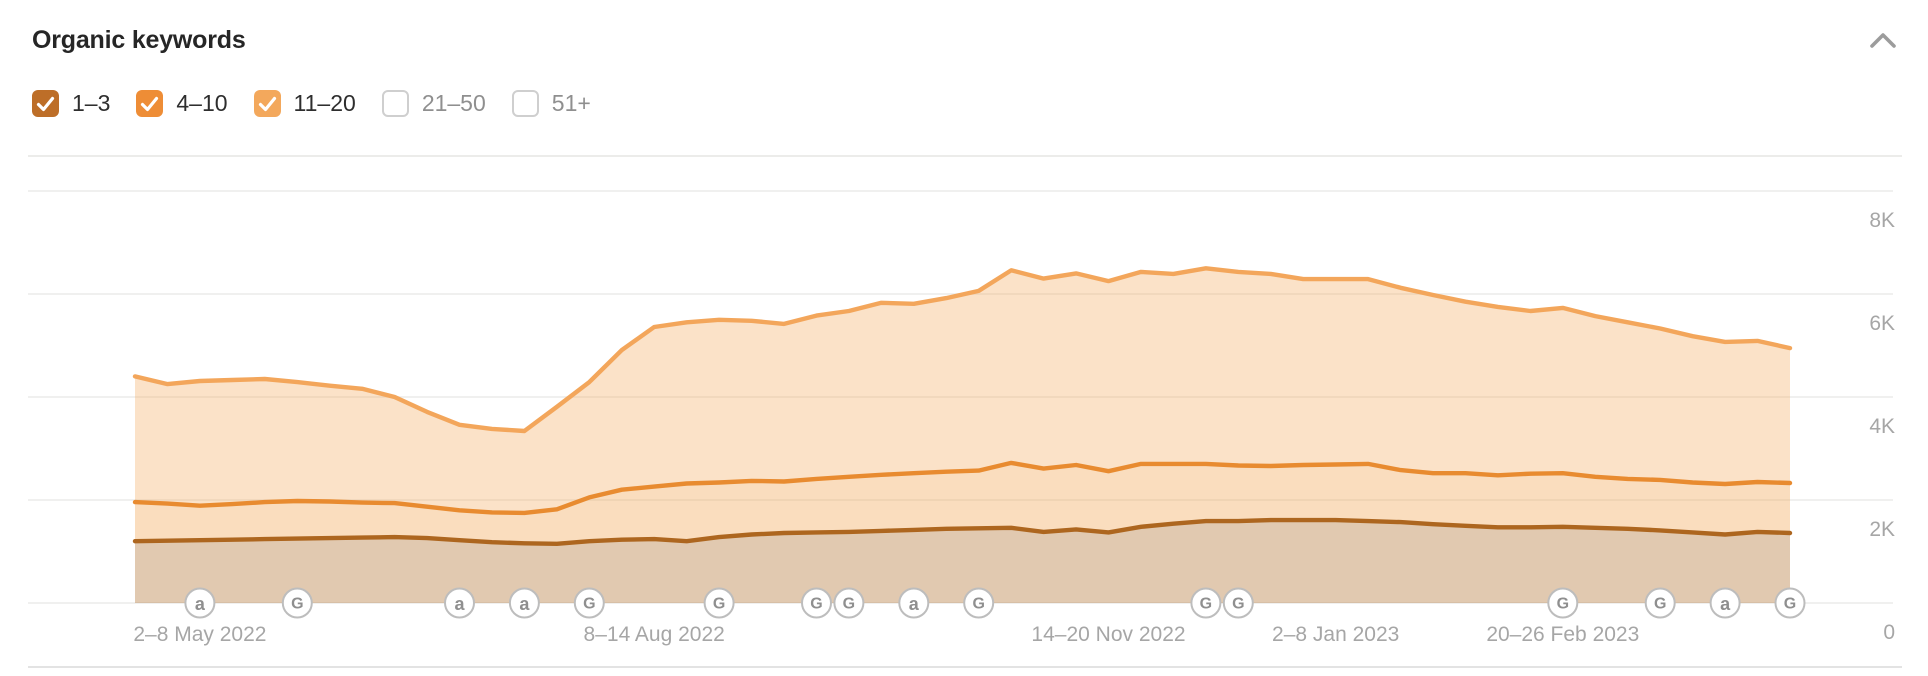 This screenshot has width=1928, height=676. I want to click on line-4–10, so click(962, 488).